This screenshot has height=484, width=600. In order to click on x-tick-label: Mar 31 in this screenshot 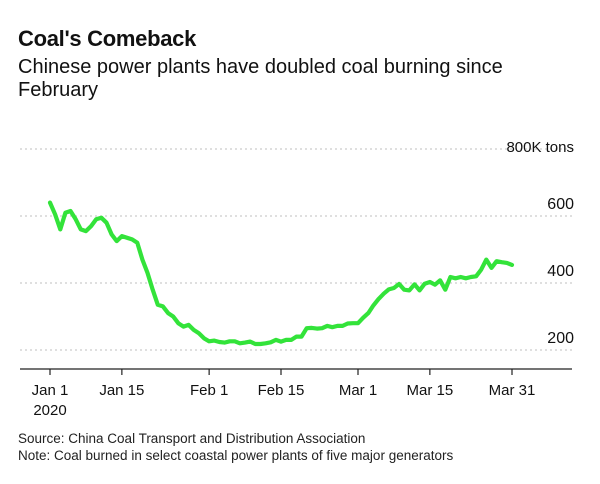, I will do `click(512, 390)`.